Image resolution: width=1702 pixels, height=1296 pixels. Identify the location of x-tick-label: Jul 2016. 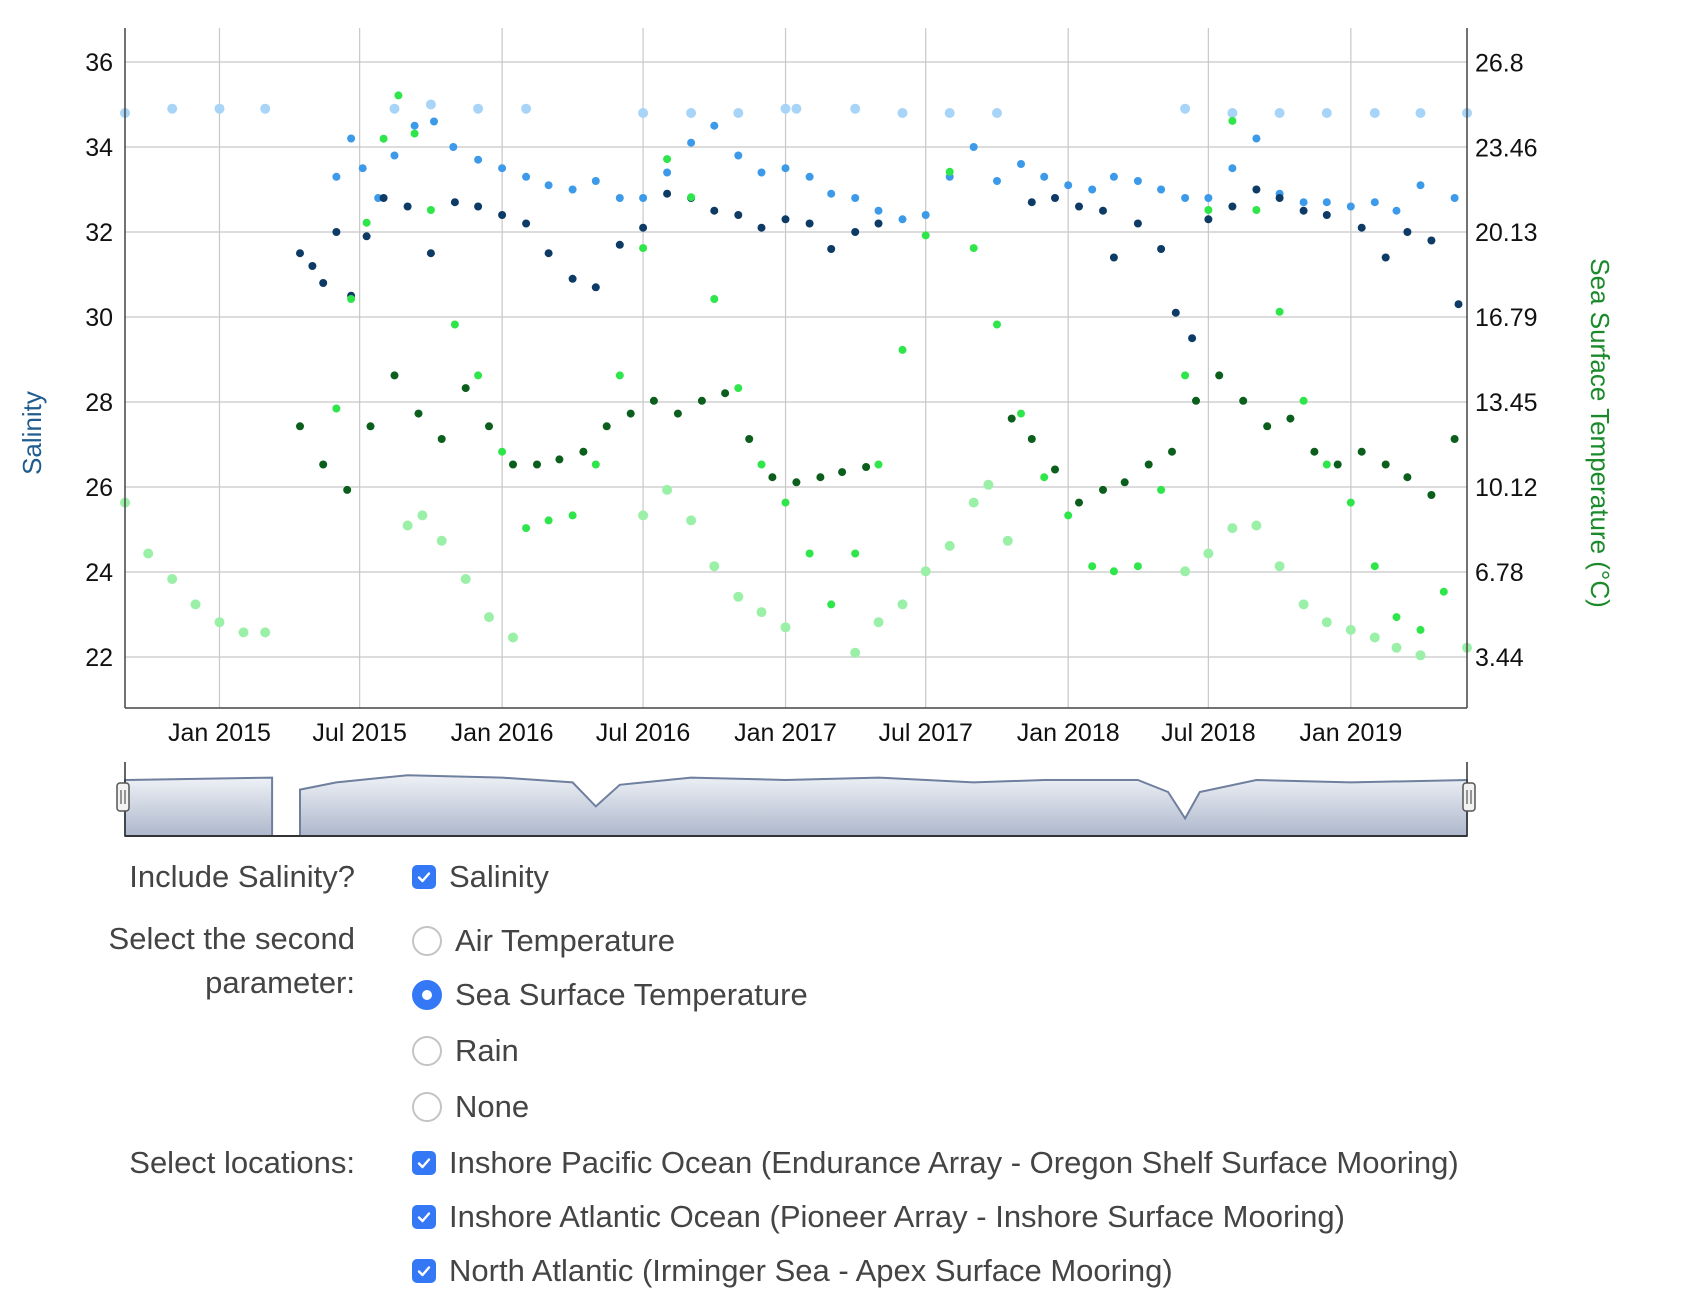
(643, 733).